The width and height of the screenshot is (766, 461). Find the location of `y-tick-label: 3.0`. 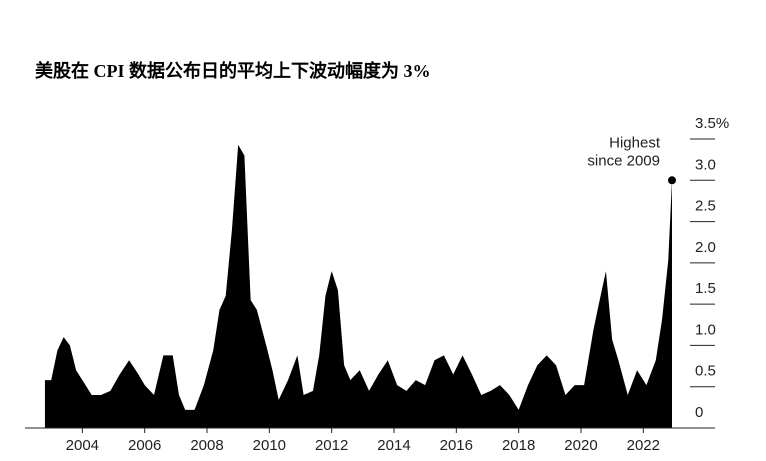

y-tick-label: 3.0 is located at coordinates (705, 164).